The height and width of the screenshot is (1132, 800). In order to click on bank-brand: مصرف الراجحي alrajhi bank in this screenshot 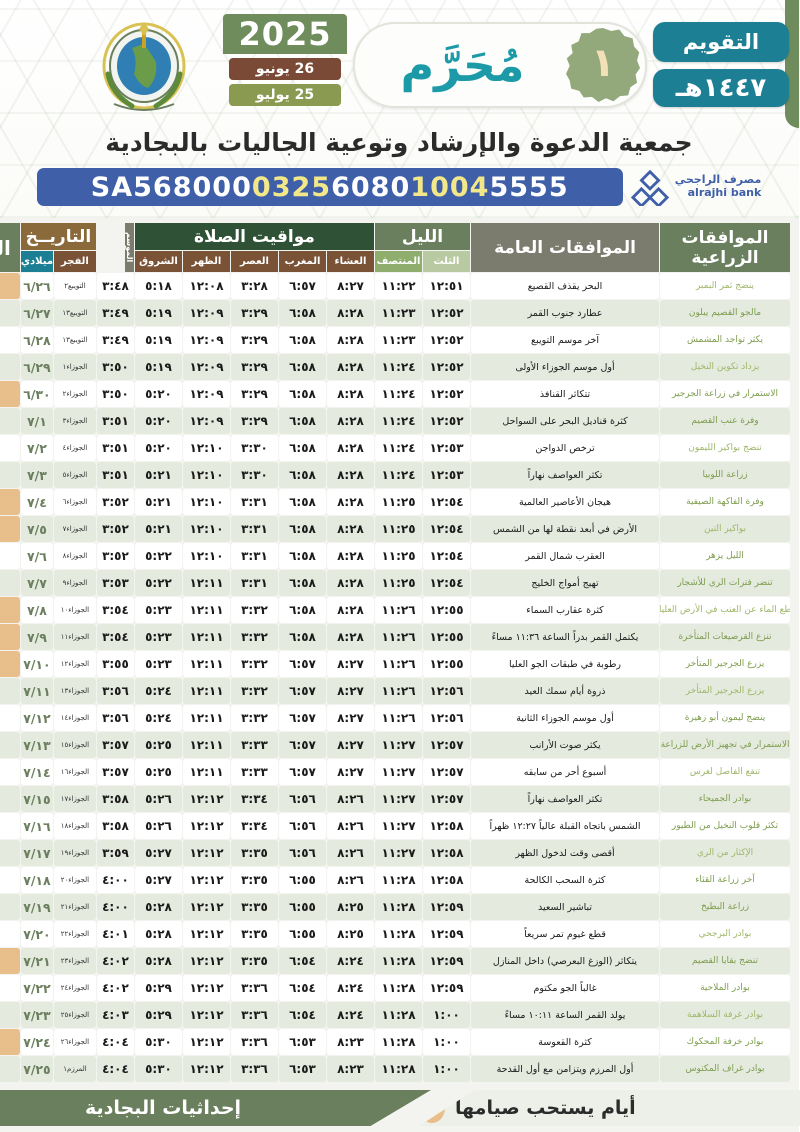, I will do `click(697, 187)`.